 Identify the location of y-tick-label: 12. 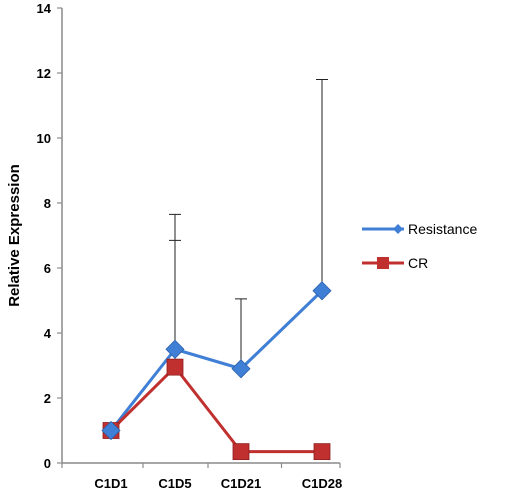
(44, 73).